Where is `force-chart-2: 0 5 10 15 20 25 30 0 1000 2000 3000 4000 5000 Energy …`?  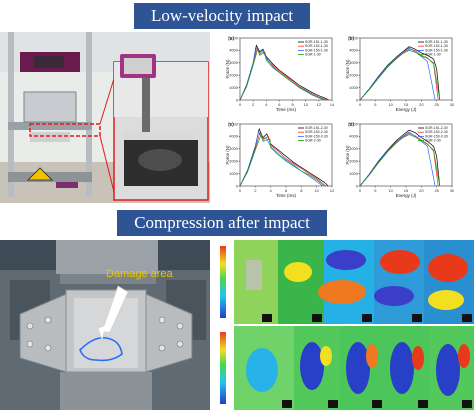
force-chart-2: 0 5 10 15 20 25 30 0 1000 2000 3000 4000 5000 Energy … is located at coordinates (400, 73).